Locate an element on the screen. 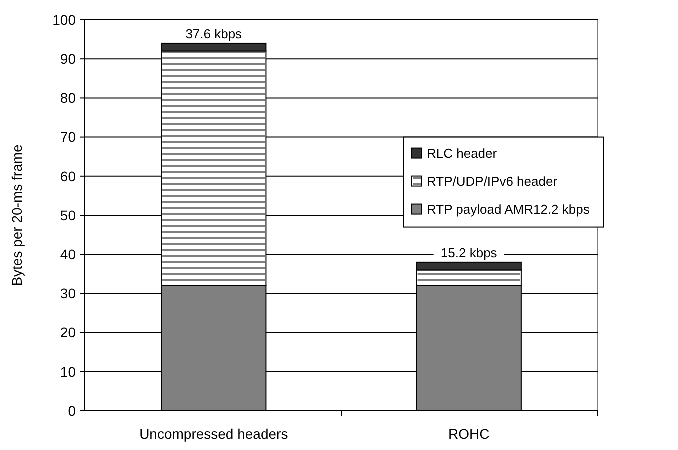  x-tick-label: ROHC is located at coordinates (469, 434).